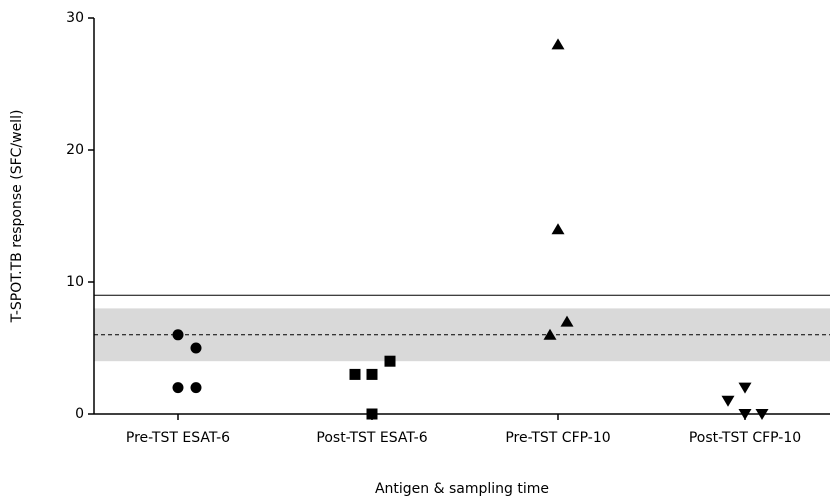  I want to click on x-tick-label: Pre-TST ESAT-6, so click(178, 438).